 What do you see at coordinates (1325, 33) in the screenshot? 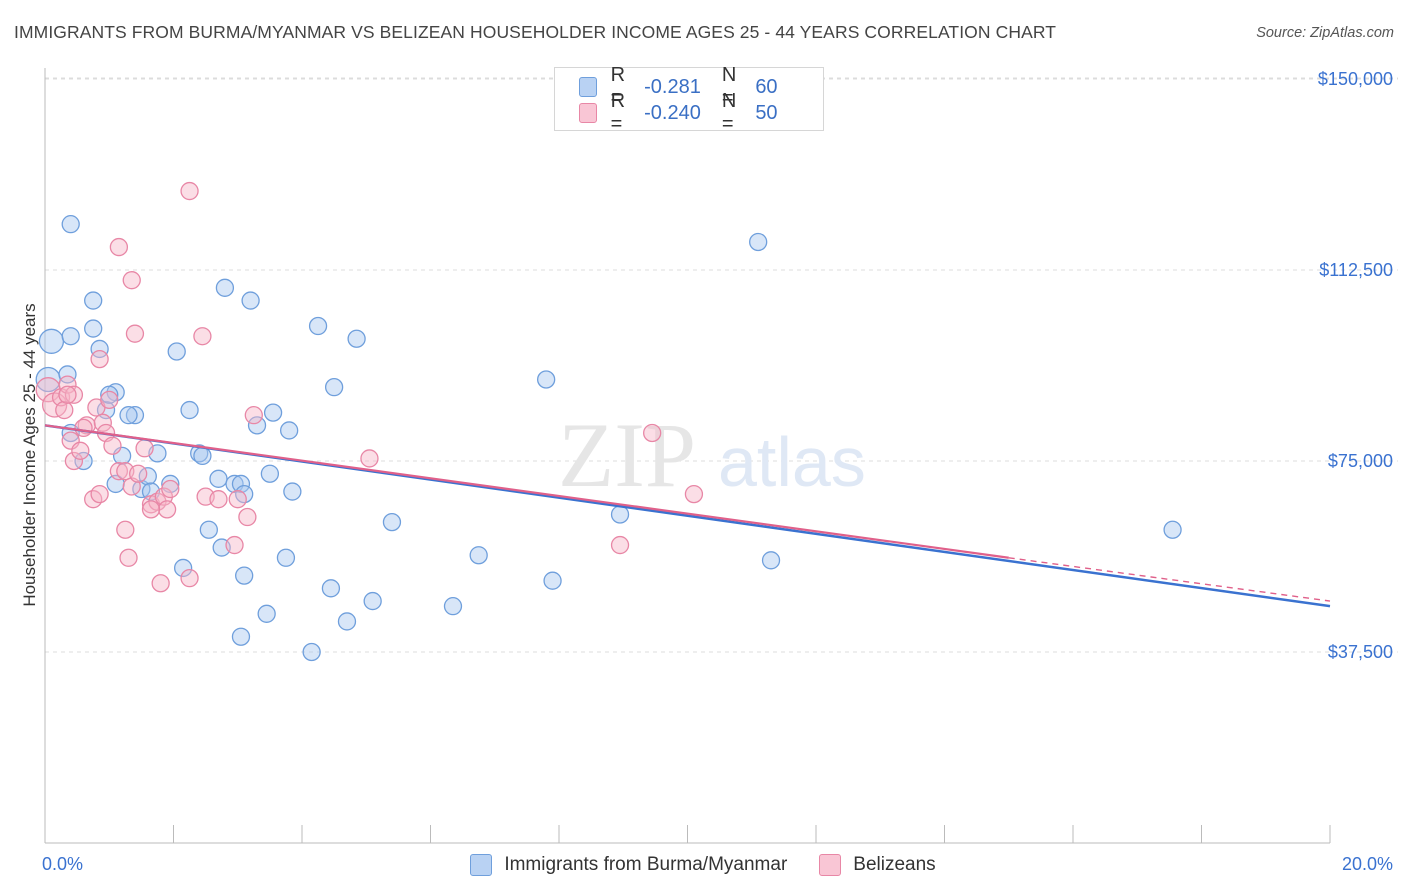
I see `source-label: Source: ZipAtlas.com` at bounding box center [1325, 33].